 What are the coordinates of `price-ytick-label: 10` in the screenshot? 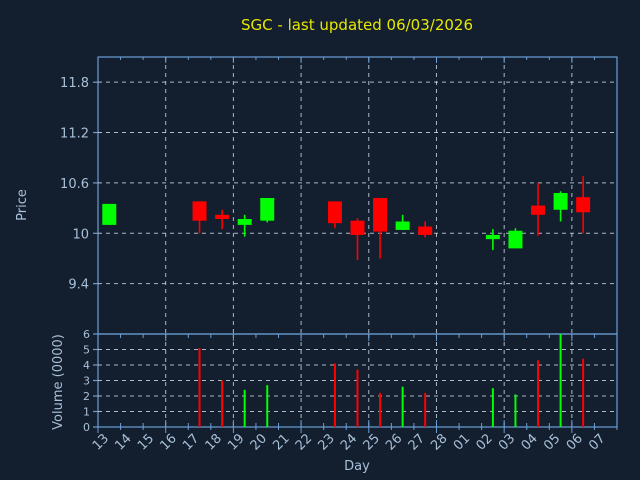 It's located at (80, 234).